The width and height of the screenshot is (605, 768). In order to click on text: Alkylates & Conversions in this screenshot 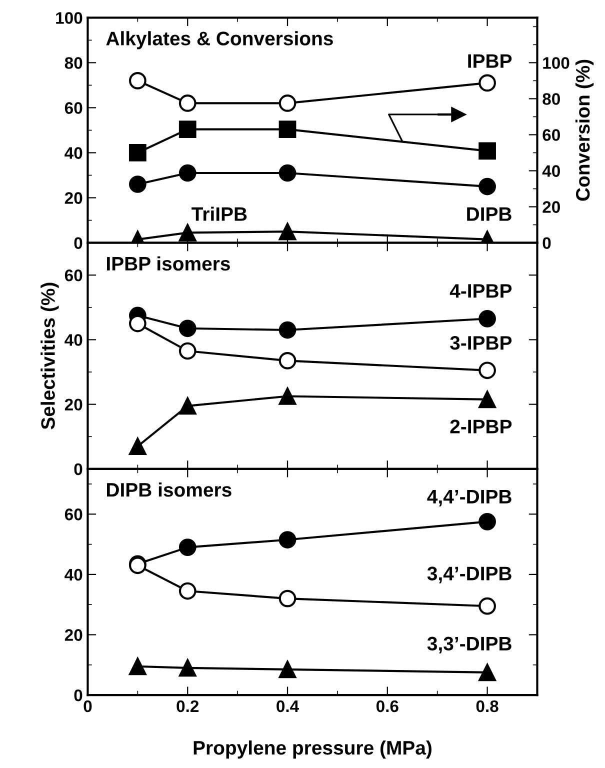, I will do `click(219, 40)`.